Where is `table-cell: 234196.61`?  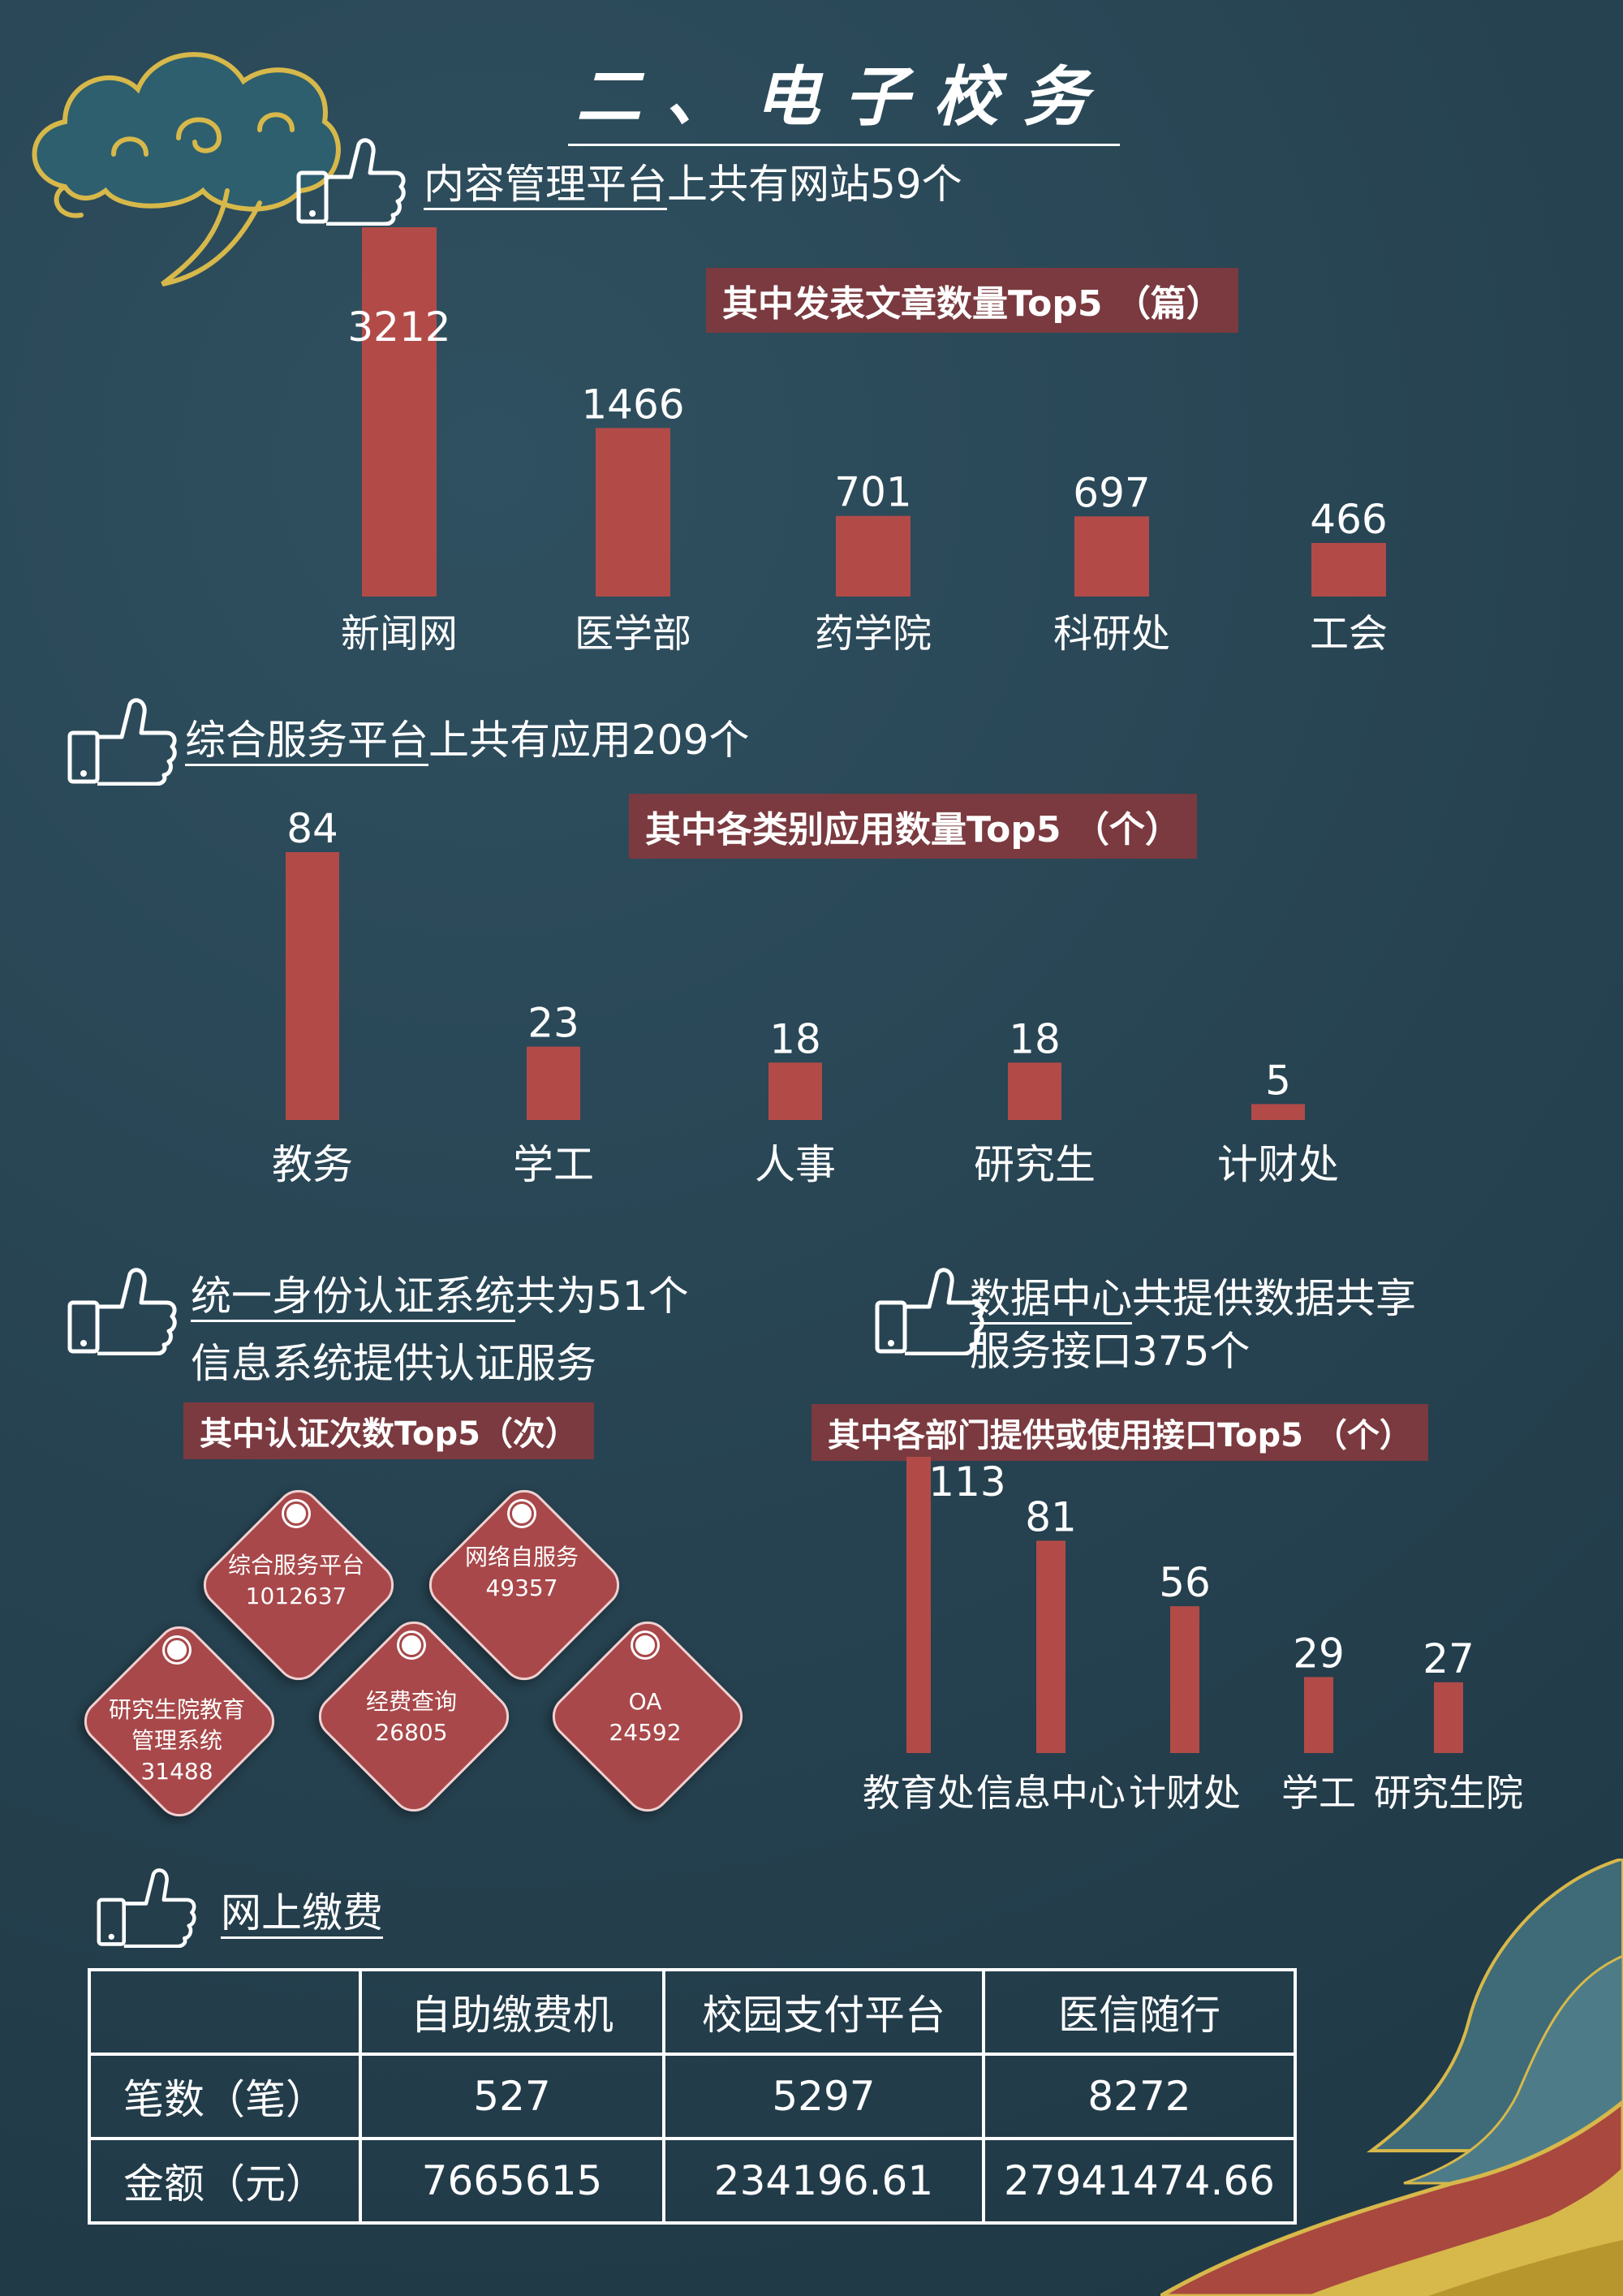 table-cell: 234196.61 is located at coordinates (823, 2181).